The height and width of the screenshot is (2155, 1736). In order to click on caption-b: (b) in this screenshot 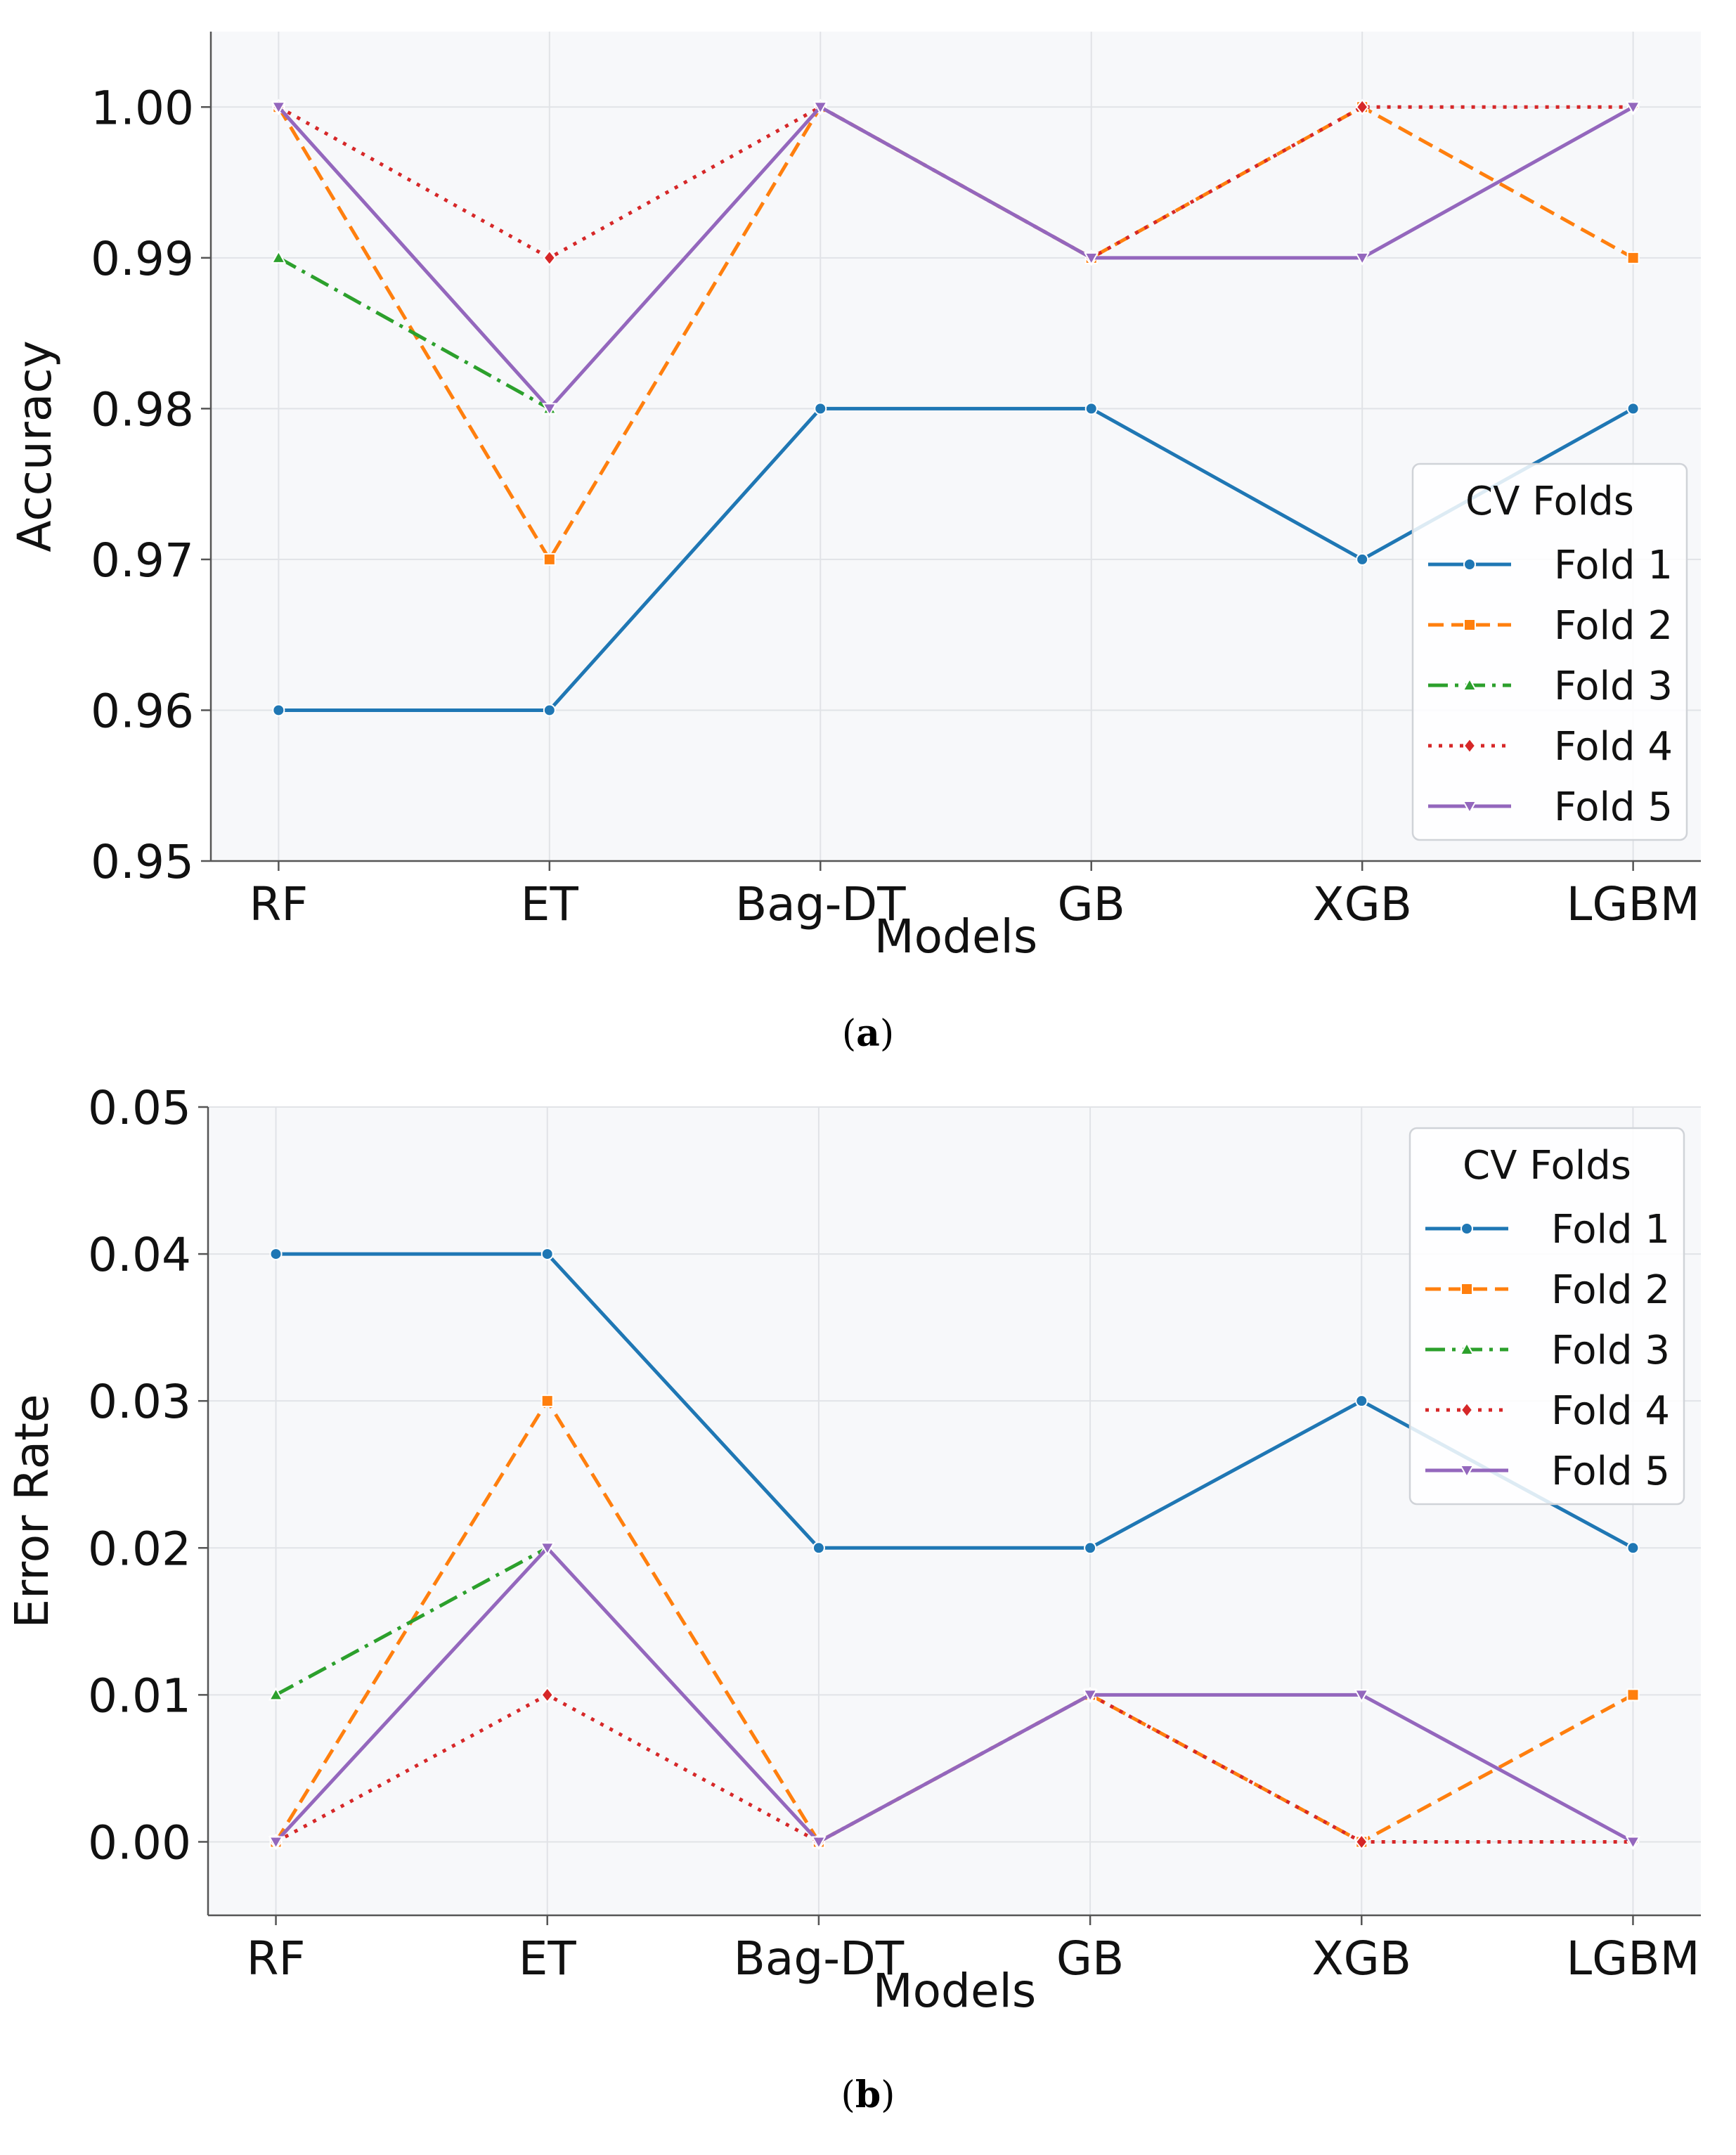, I will do `click(868, 2094)`.